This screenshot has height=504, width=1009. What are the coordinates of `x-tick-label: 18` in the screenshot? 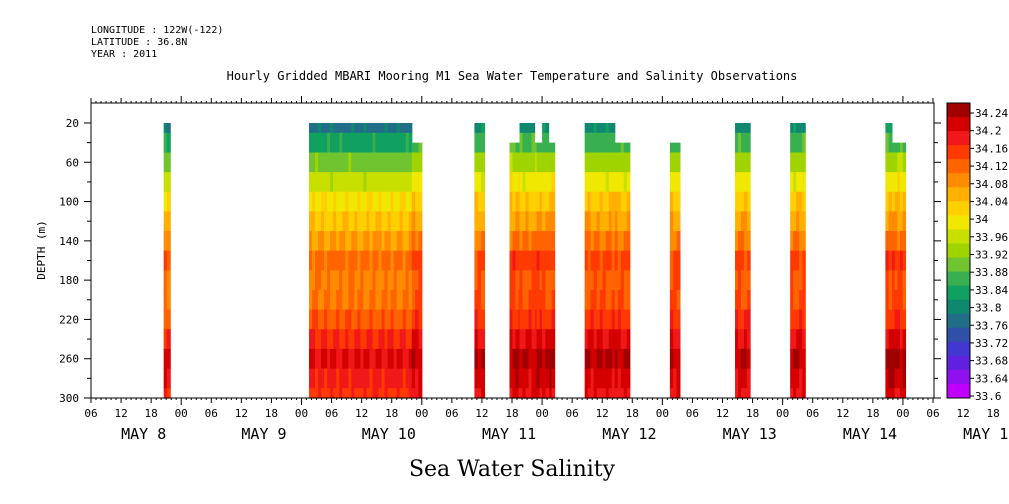 It's located at (992, 413).